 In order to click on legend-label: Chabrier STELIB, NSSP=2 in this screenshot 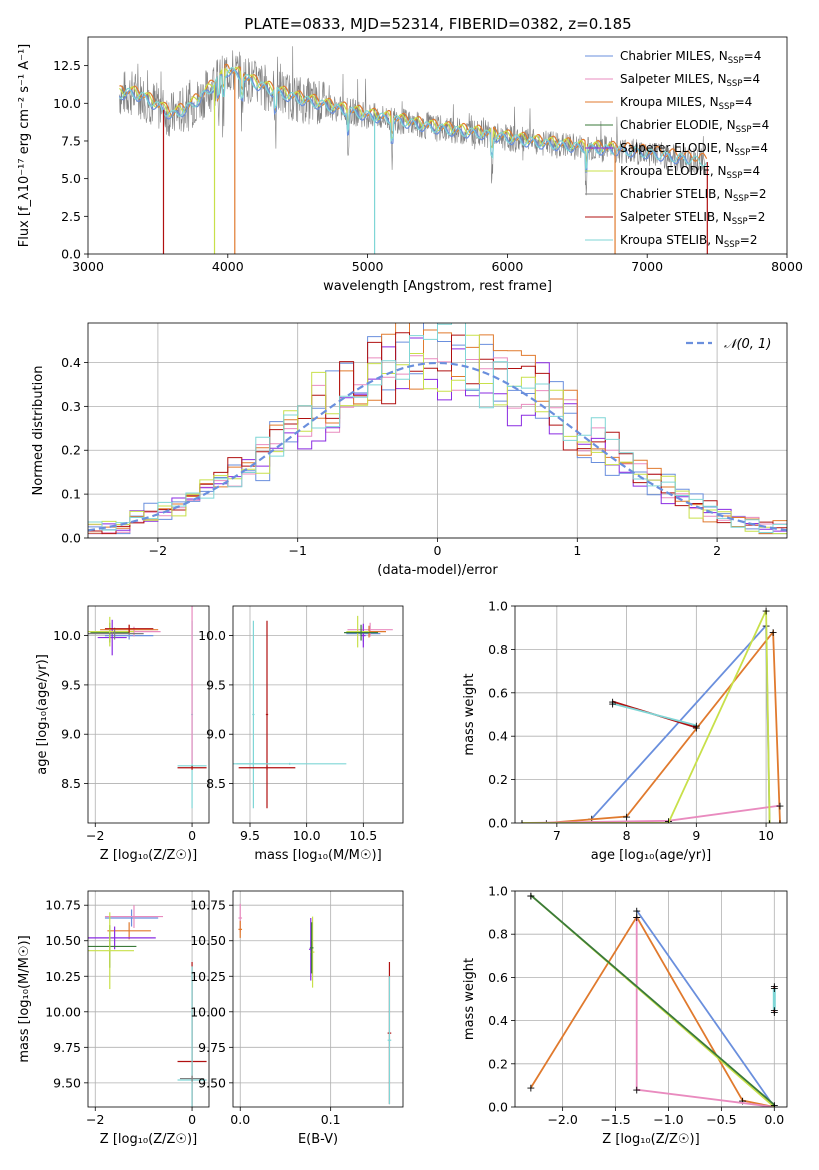, I will do `click(693, 195)`.